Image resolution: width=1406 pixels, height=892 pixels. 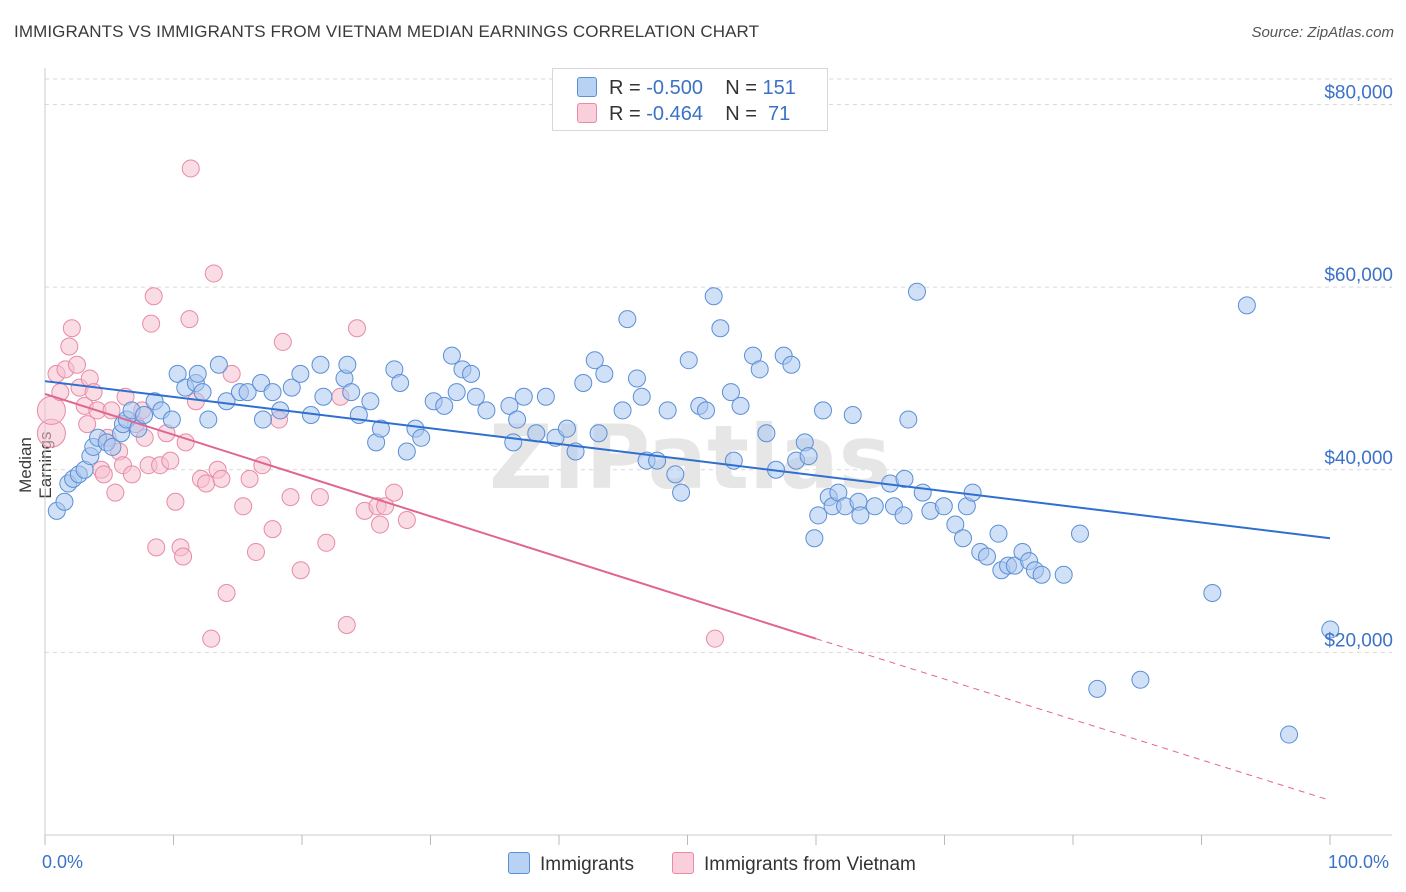 What do you see at coordinates (674, 88) in the screenshot?
I see `r-value: -0.500` at bounding box center [674, 88].